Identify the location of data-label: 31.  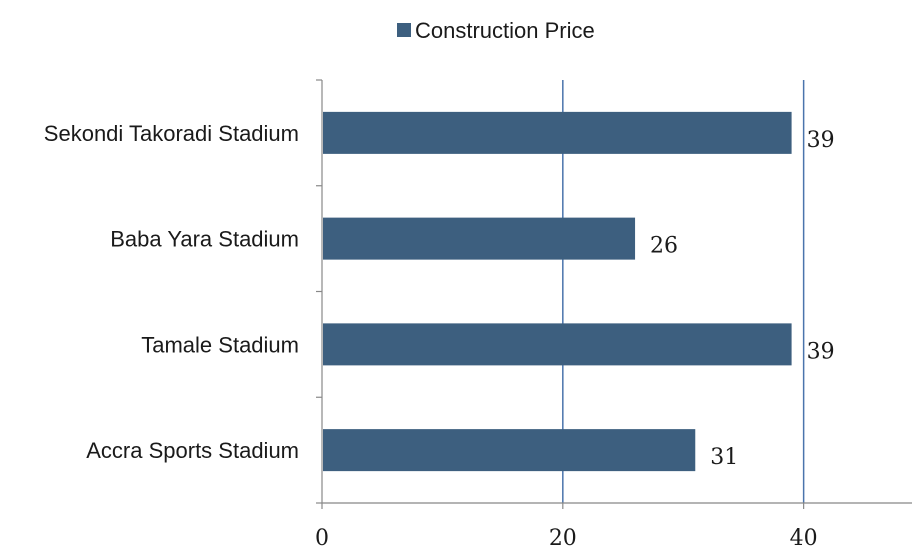
(724, 457).